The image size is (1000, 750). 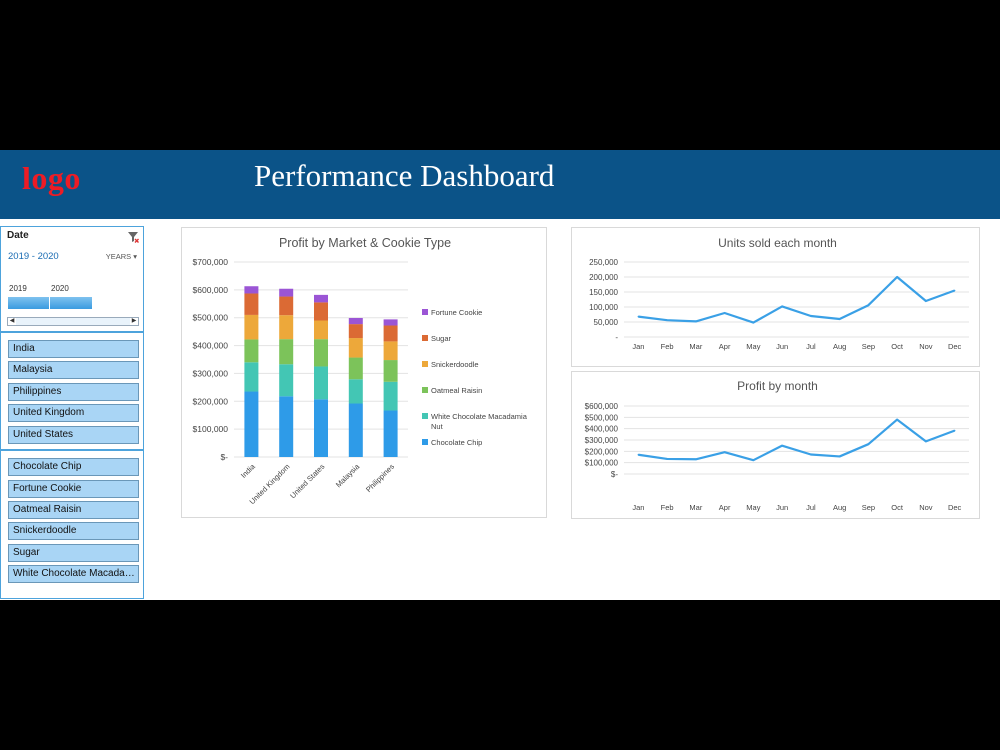 What do you see at coordinates (73, 321) in the screenshot?
I see `timeline-scrollbar: ◀ ▶` at bounding box center [73, 321].